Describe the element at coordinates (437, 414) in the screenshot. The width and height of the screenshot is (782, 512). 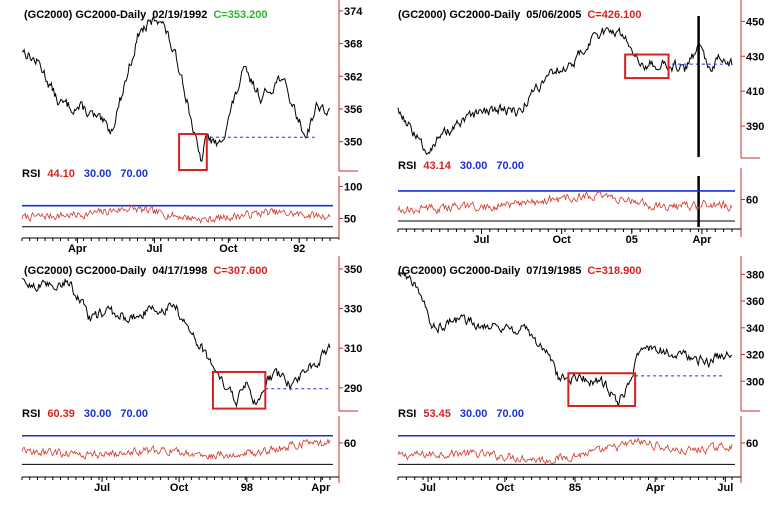
I see `rsi-value: 53.45` at that location.